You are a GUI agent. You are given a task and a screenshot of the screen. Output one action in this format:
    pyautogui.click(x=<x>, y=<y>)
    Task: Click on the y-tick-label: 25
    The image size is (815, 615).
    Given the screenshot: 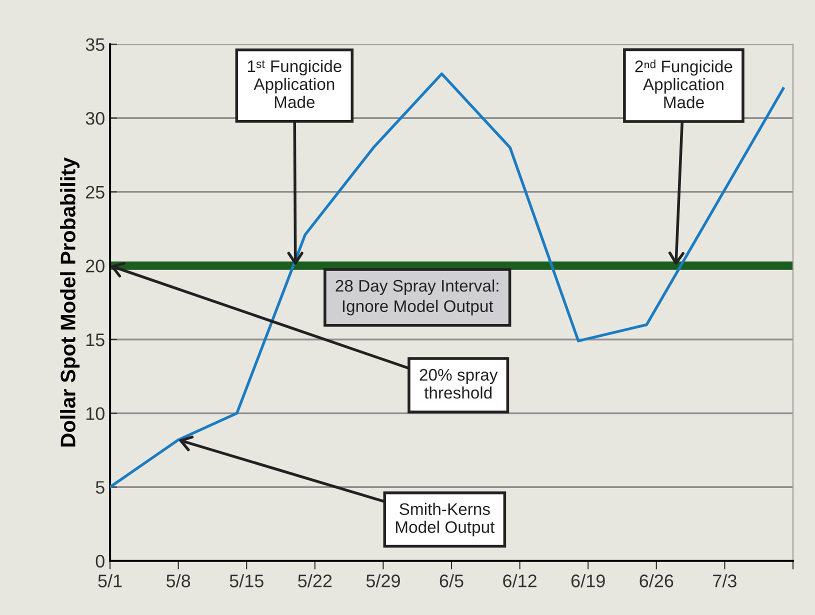 What is the action you would take?
    pyautogui.click(x=95, y=192)
    